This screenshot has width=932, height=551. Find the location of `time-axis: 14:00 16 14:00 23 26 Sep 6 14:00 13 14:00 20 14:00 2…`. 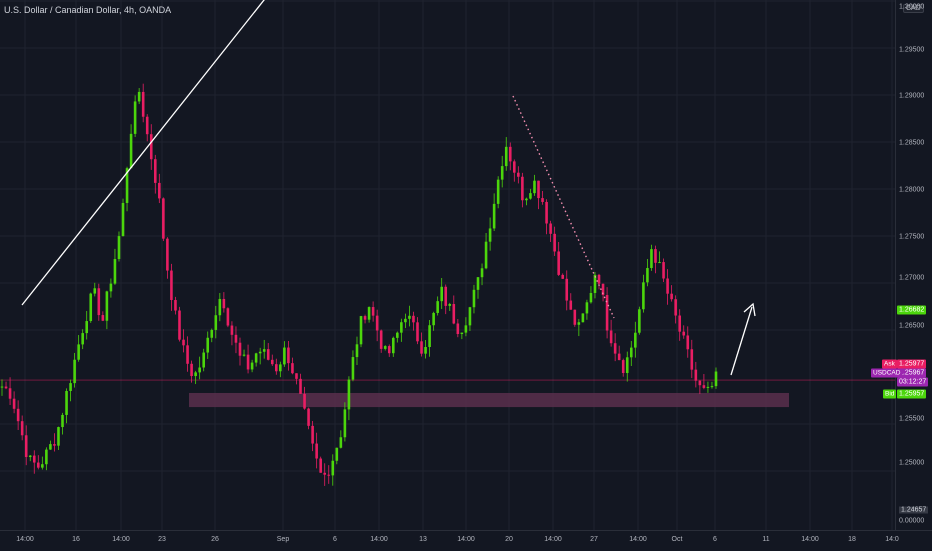

time-axis: 14:00 16 14:00 23 26 Sep 6 14:00 13 14:00 20 14:00 2… is located at coordinates (466, 540).